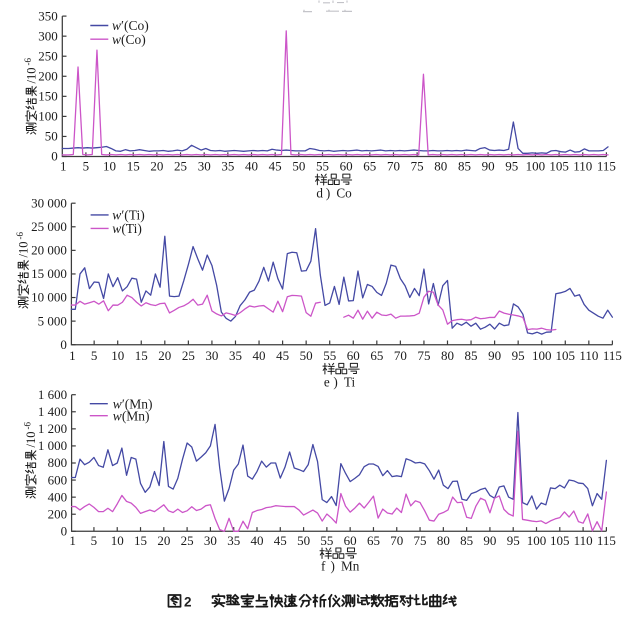 The image size is (641, 624). I want to click on svg-text: f, so click(323, 566).